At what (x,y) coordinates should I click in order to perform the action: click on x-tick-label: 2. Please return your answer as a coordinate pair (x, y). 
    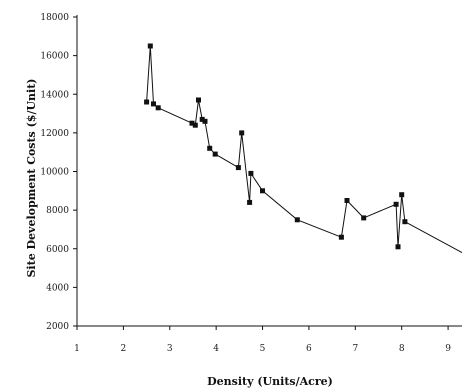
    Looking at the image, I should click on (124, 349).